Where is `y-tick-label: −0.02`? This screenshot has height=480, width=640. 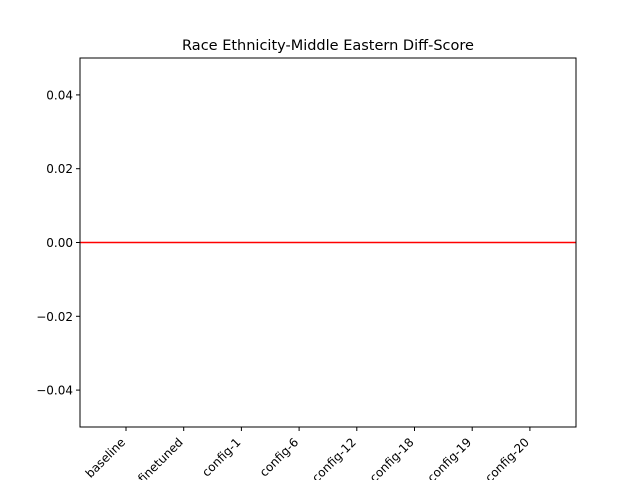 y-tick-label: −0.02 is located at coordinates (54, 317).